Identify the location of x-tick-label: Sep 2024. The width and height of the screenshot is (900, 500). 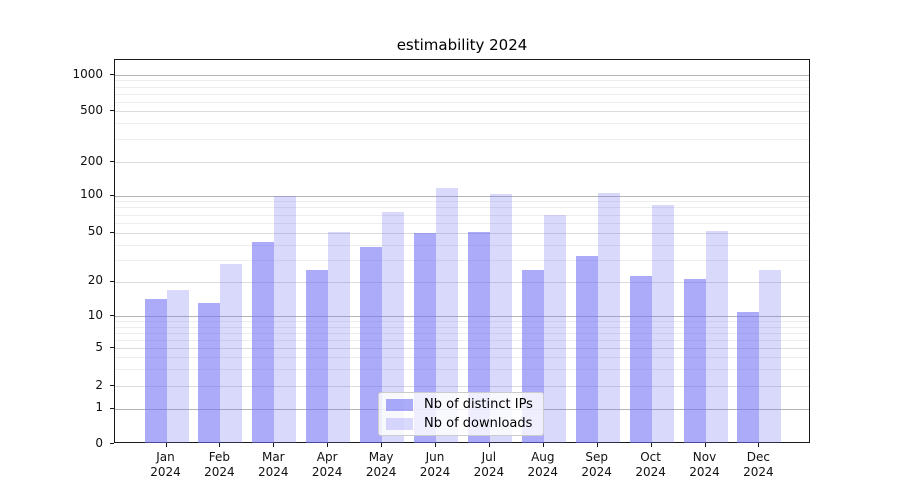
(596, 465).